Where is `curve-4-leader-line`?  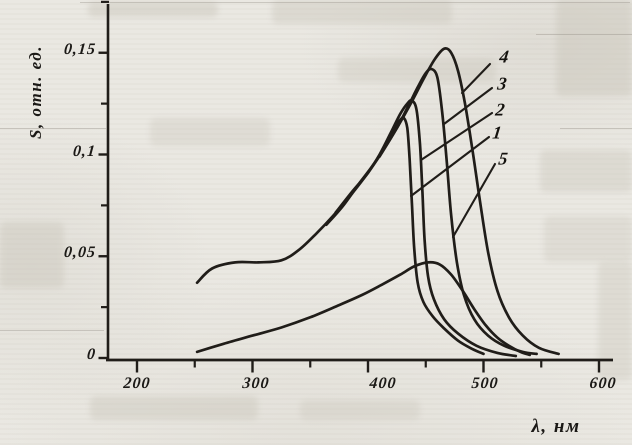
curve-4-leader-line is located at coordinates (476, 78).